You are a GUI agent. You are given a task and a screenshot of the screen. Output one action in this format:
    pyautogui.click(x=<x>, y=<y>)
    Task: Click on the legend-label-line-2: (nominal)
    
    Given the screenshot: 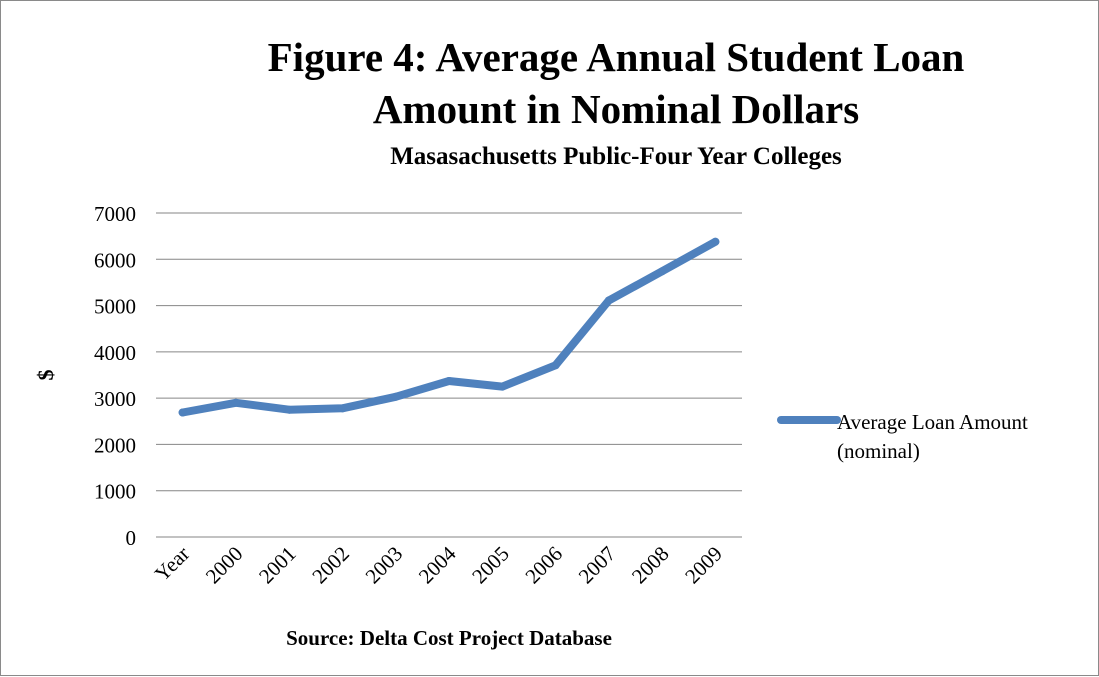 What is the action you would take?
    pyautogui.click(x=878, y=451)
    